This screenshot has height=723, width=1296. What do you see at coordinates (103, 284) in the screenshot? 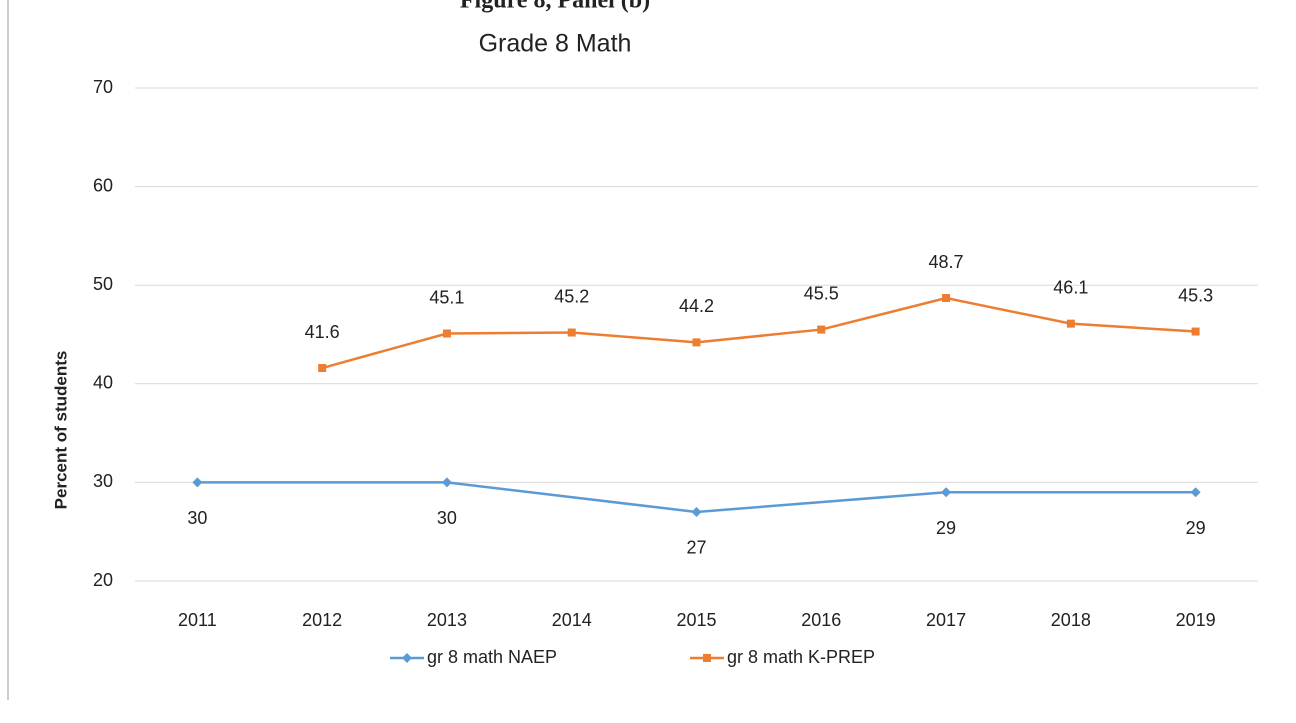
I see `y-tick-label: 50` at bounding box center [103, 284].